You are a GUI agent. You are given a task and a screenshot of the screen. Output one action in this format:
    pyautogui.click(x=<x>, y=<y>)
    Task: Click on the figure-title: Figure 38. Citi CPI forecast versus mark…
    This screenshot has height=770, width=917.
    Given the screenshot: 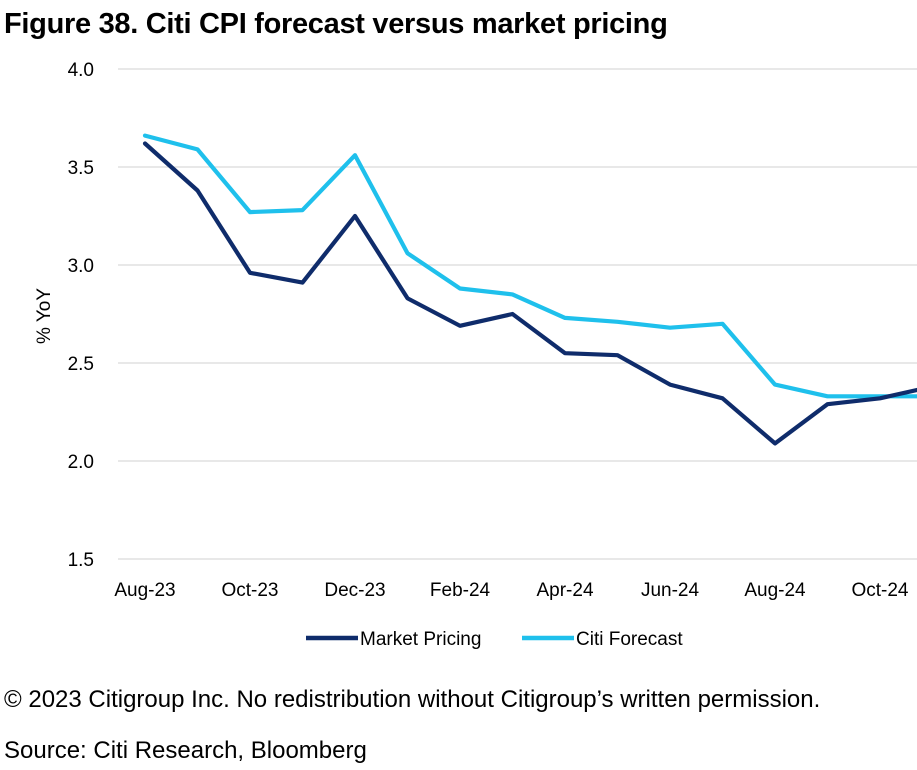 What is the action you would take?
    pyautogui.click(x=336, y=24)
    